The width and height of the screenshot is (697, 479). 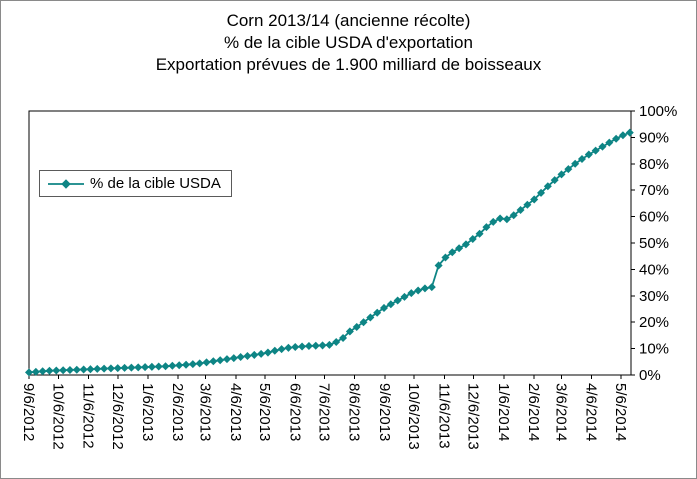 I want to click on svg-text: 0%, so click(x=650, y=375).